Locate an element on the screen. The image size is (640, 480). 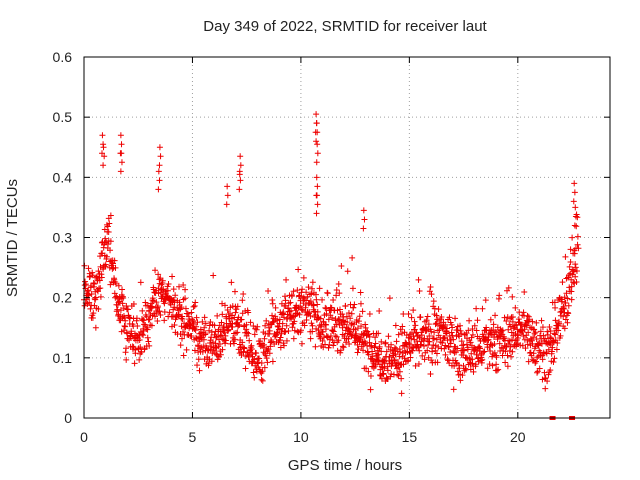
x-tick-label: 20 is located at coordinates (518, 437).